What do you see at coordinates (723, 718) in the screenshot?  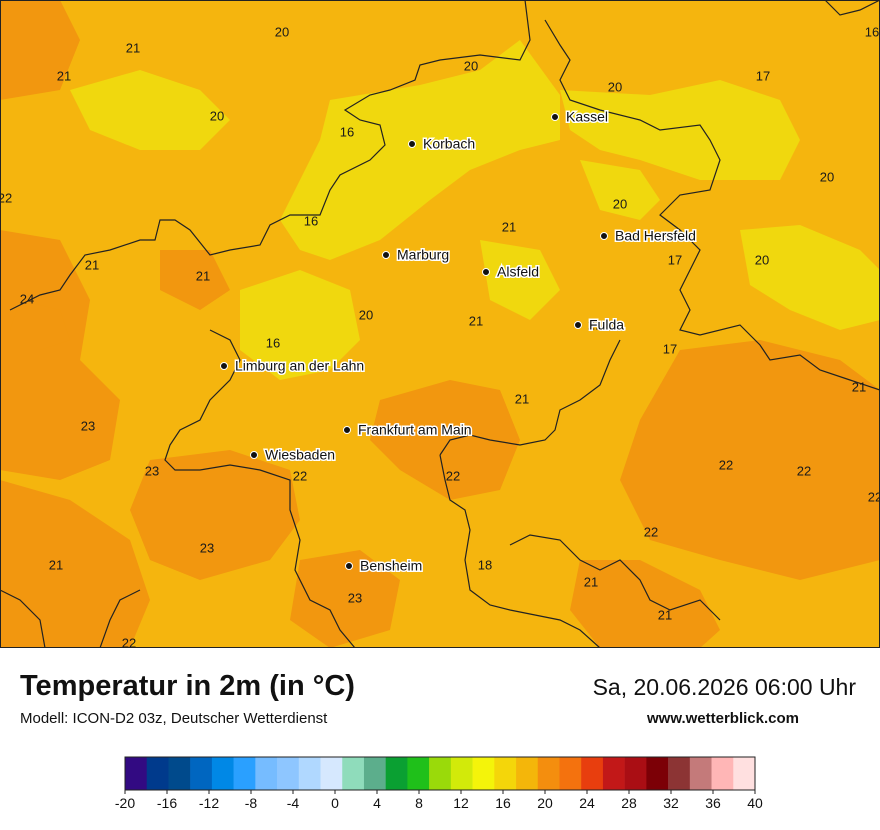 I see `website-link: www.wetterblick.com` at bounding box center [723, 718].